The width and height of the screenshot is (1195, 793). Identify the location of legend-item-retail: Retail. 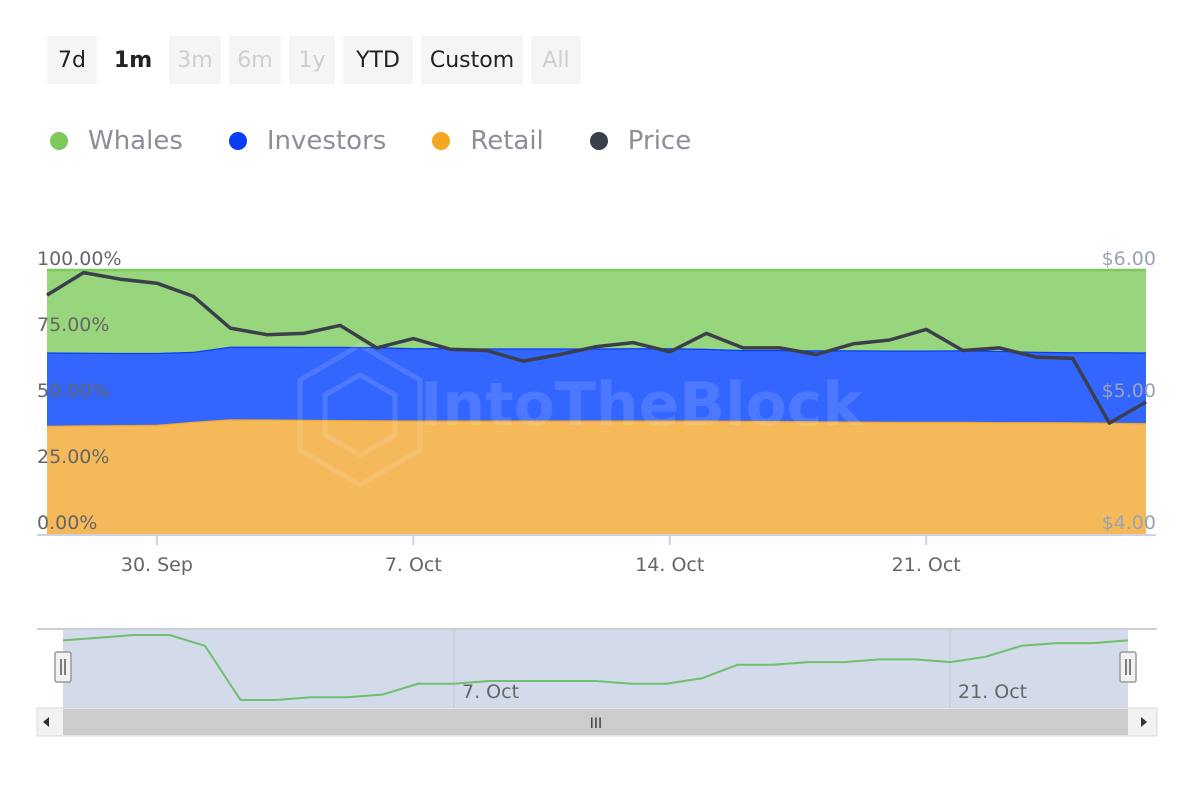
(488, 141).